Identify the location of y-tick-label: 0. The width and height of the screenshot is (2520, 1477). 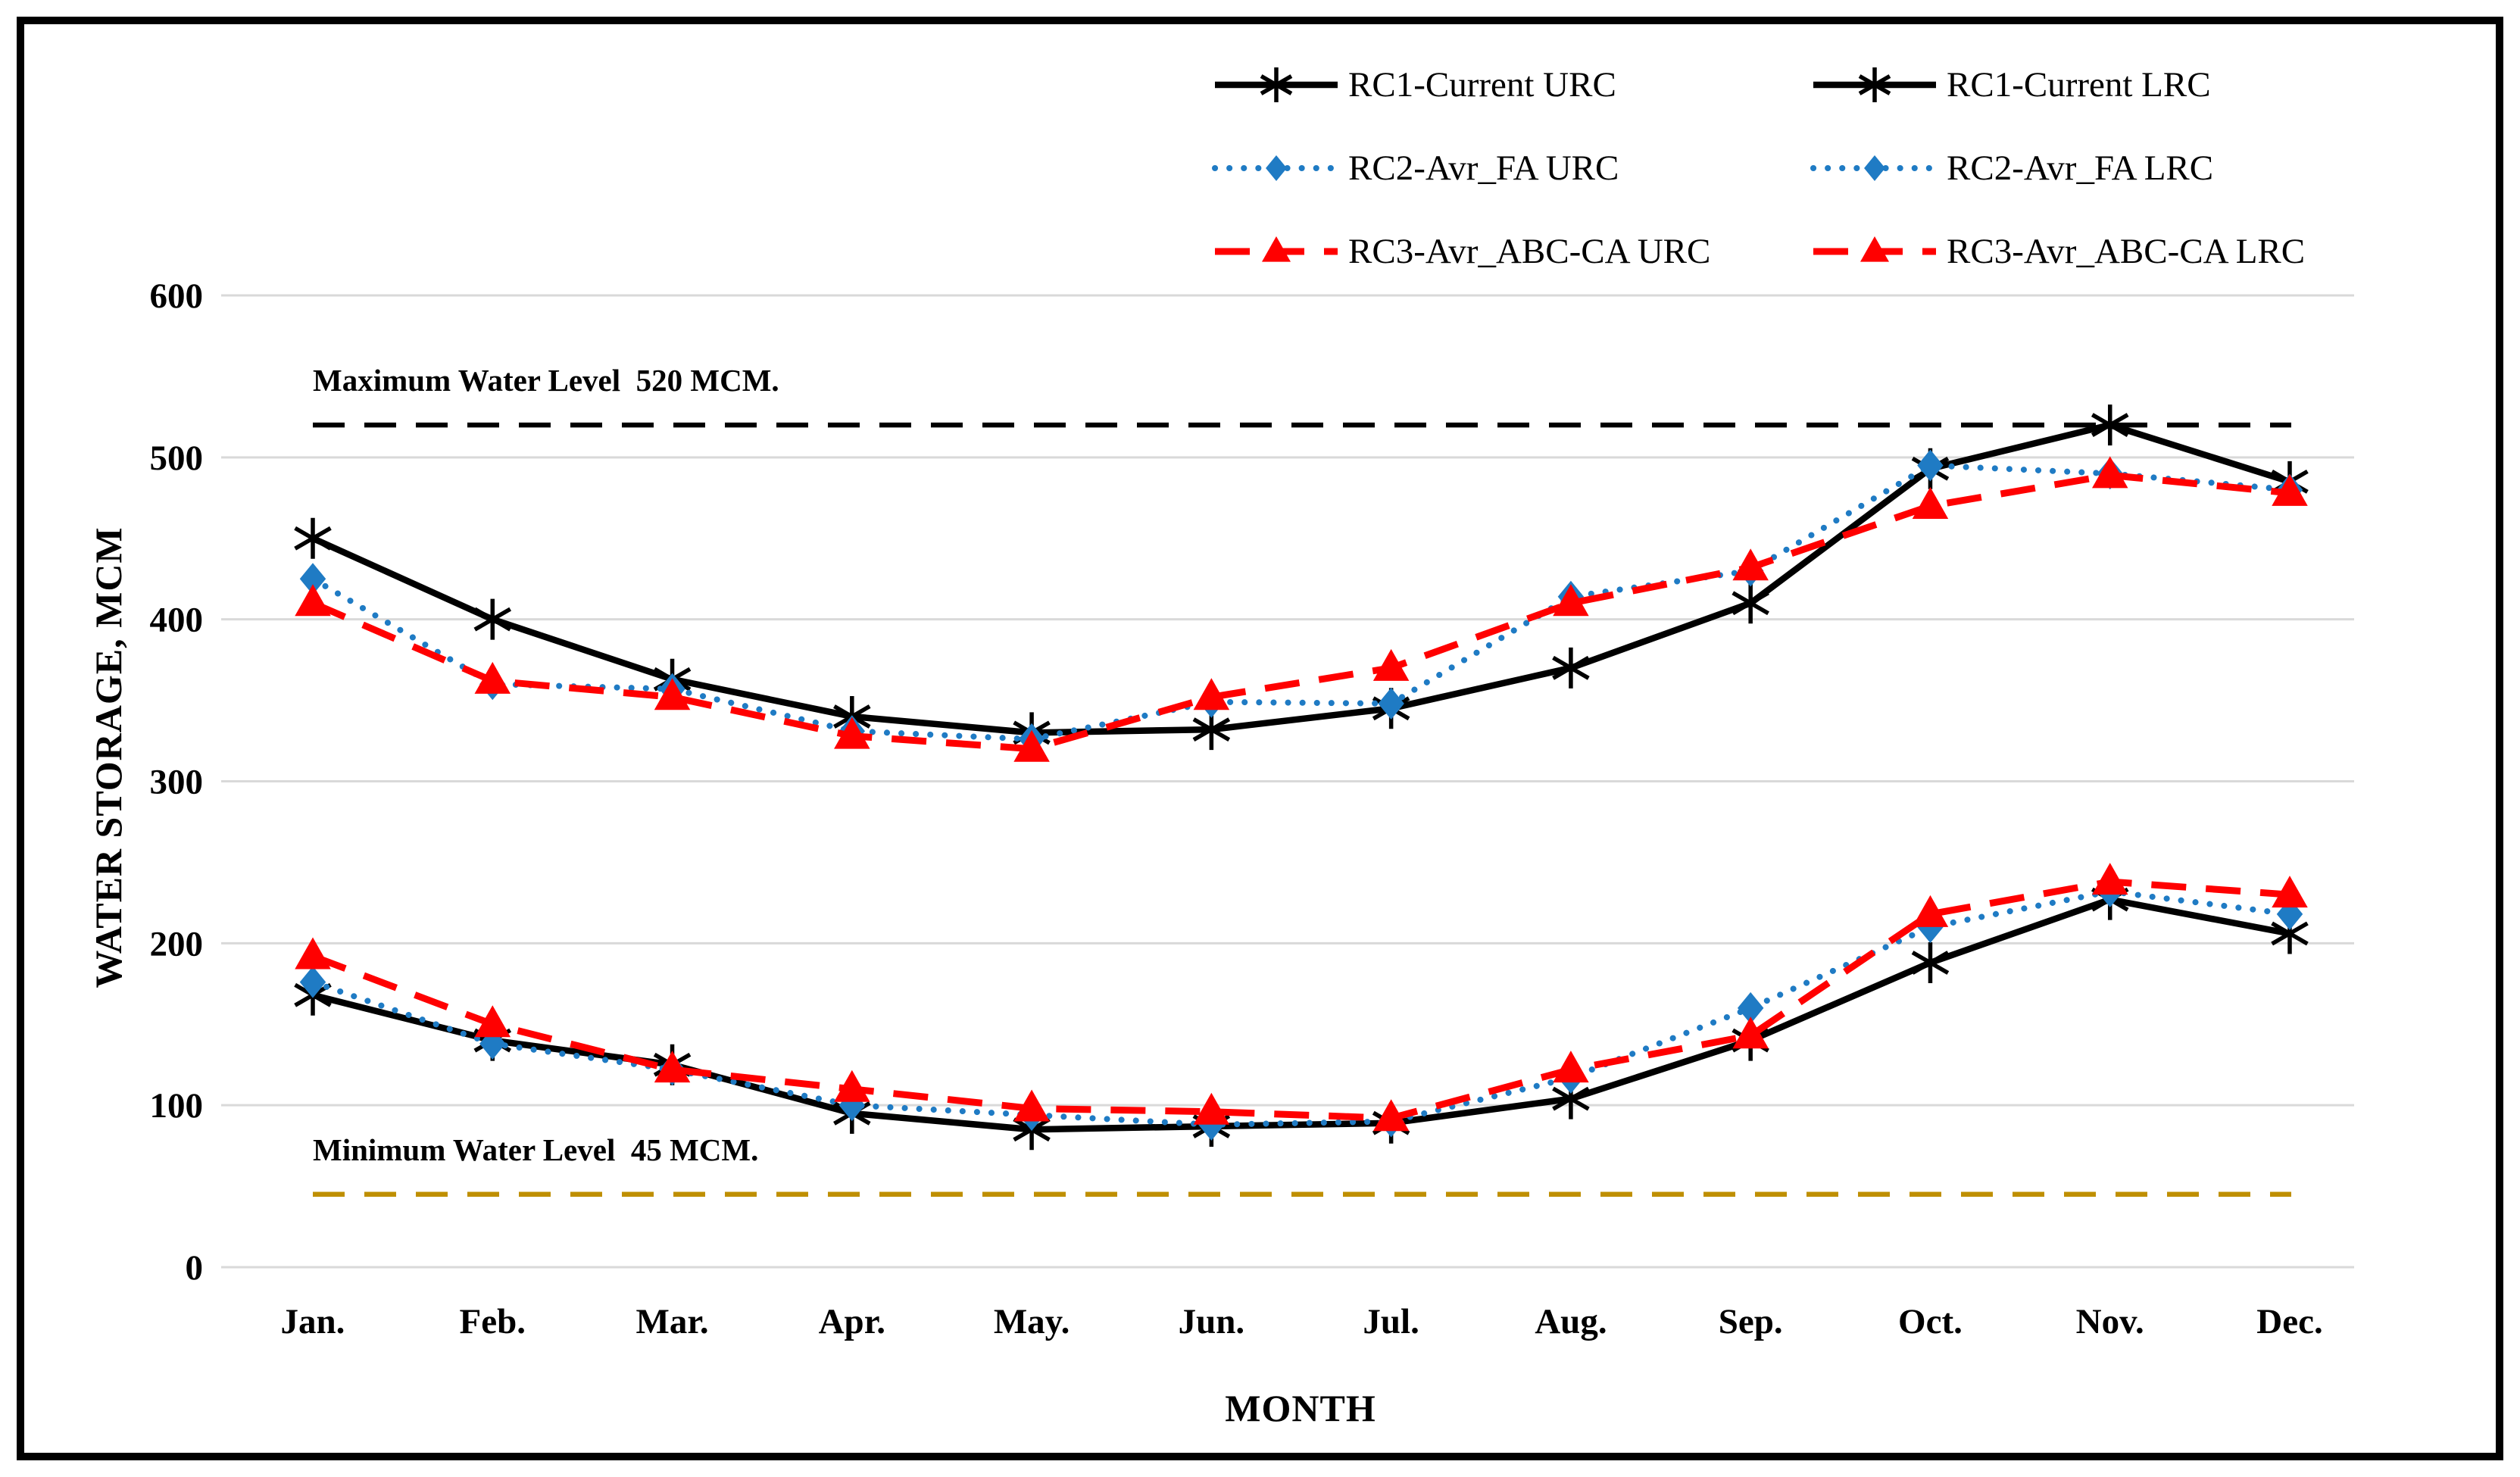
(195, 1268).